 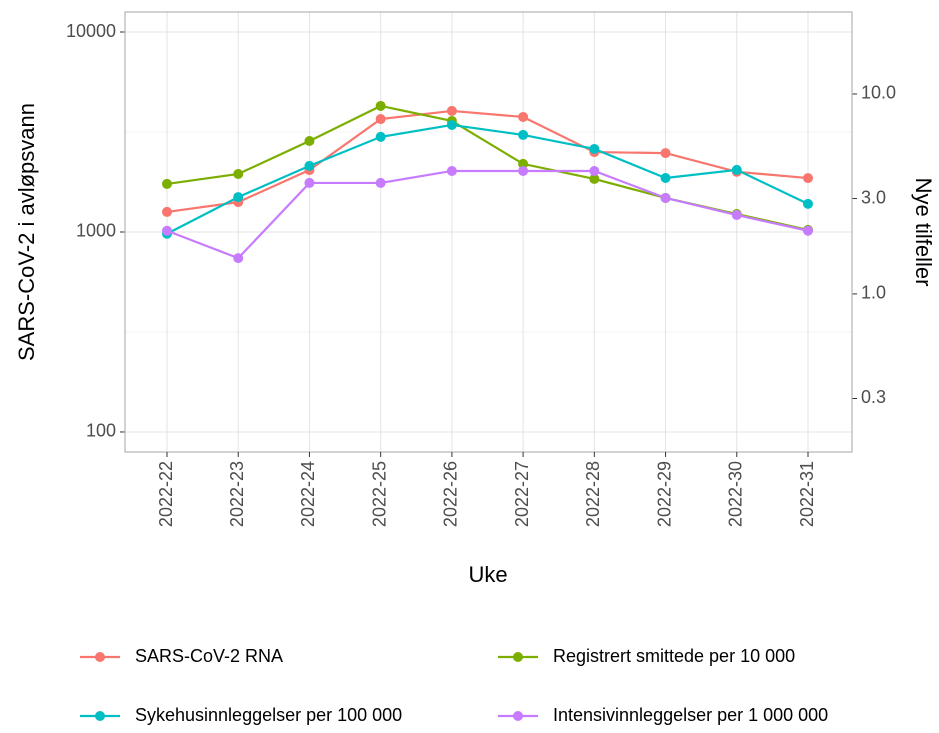 I want to click on legend-label: SARS-CoV-2 RNA, so click(x=209, y=656).